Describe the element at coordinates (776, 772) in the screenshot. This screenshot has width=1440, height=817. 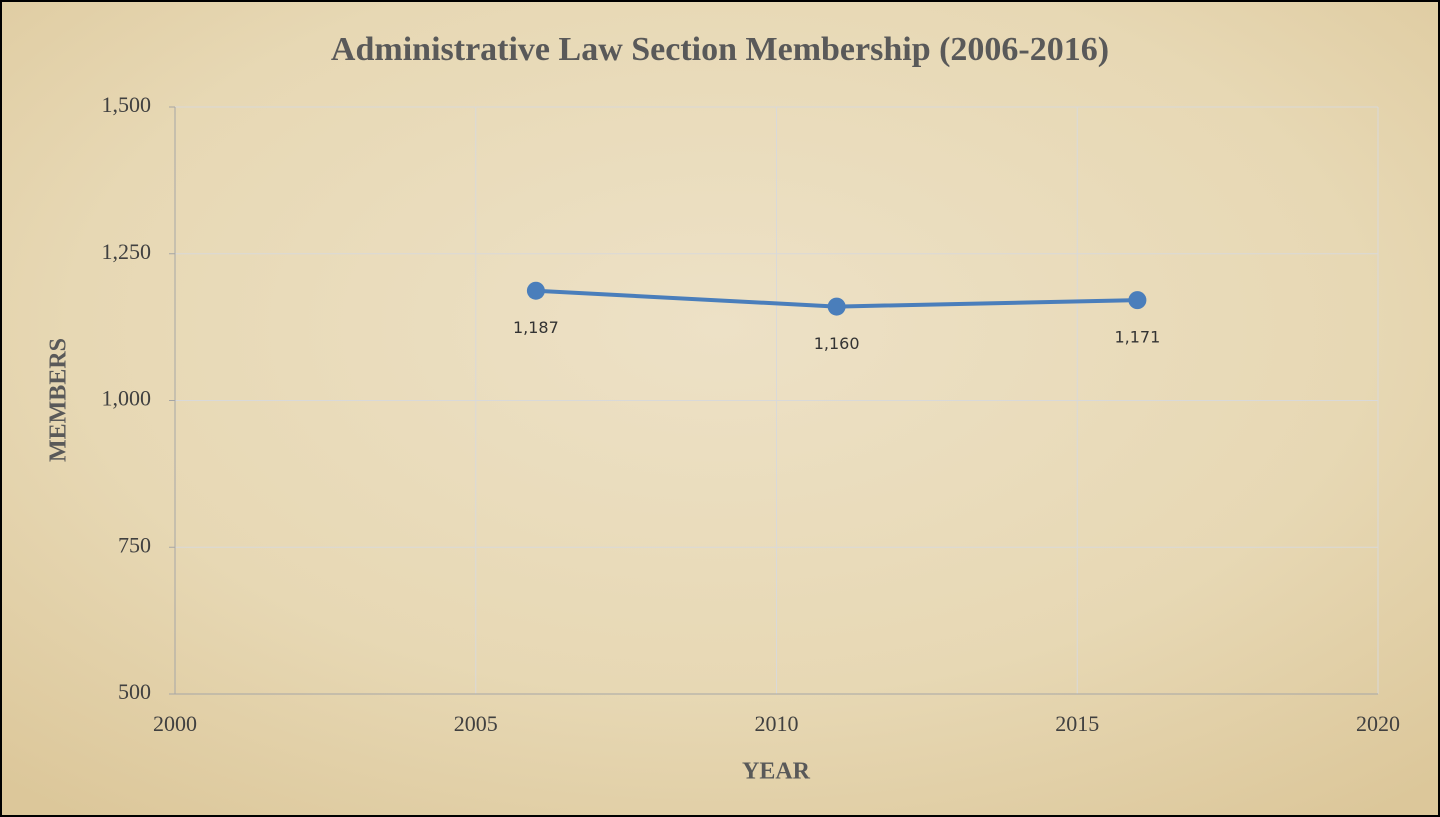
I see `x-axis-label: YEAR` at that location.